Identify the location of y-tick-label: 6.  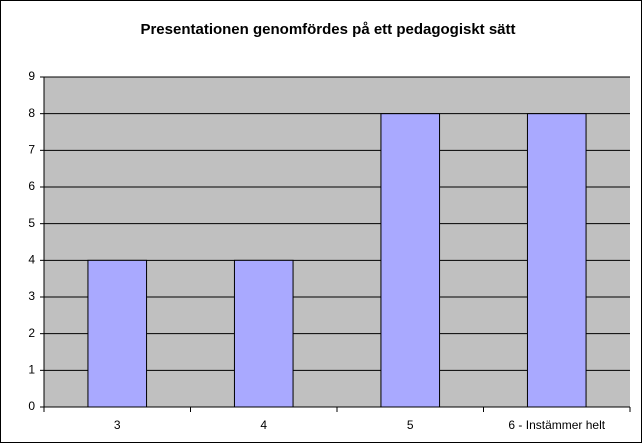
(31, 186).